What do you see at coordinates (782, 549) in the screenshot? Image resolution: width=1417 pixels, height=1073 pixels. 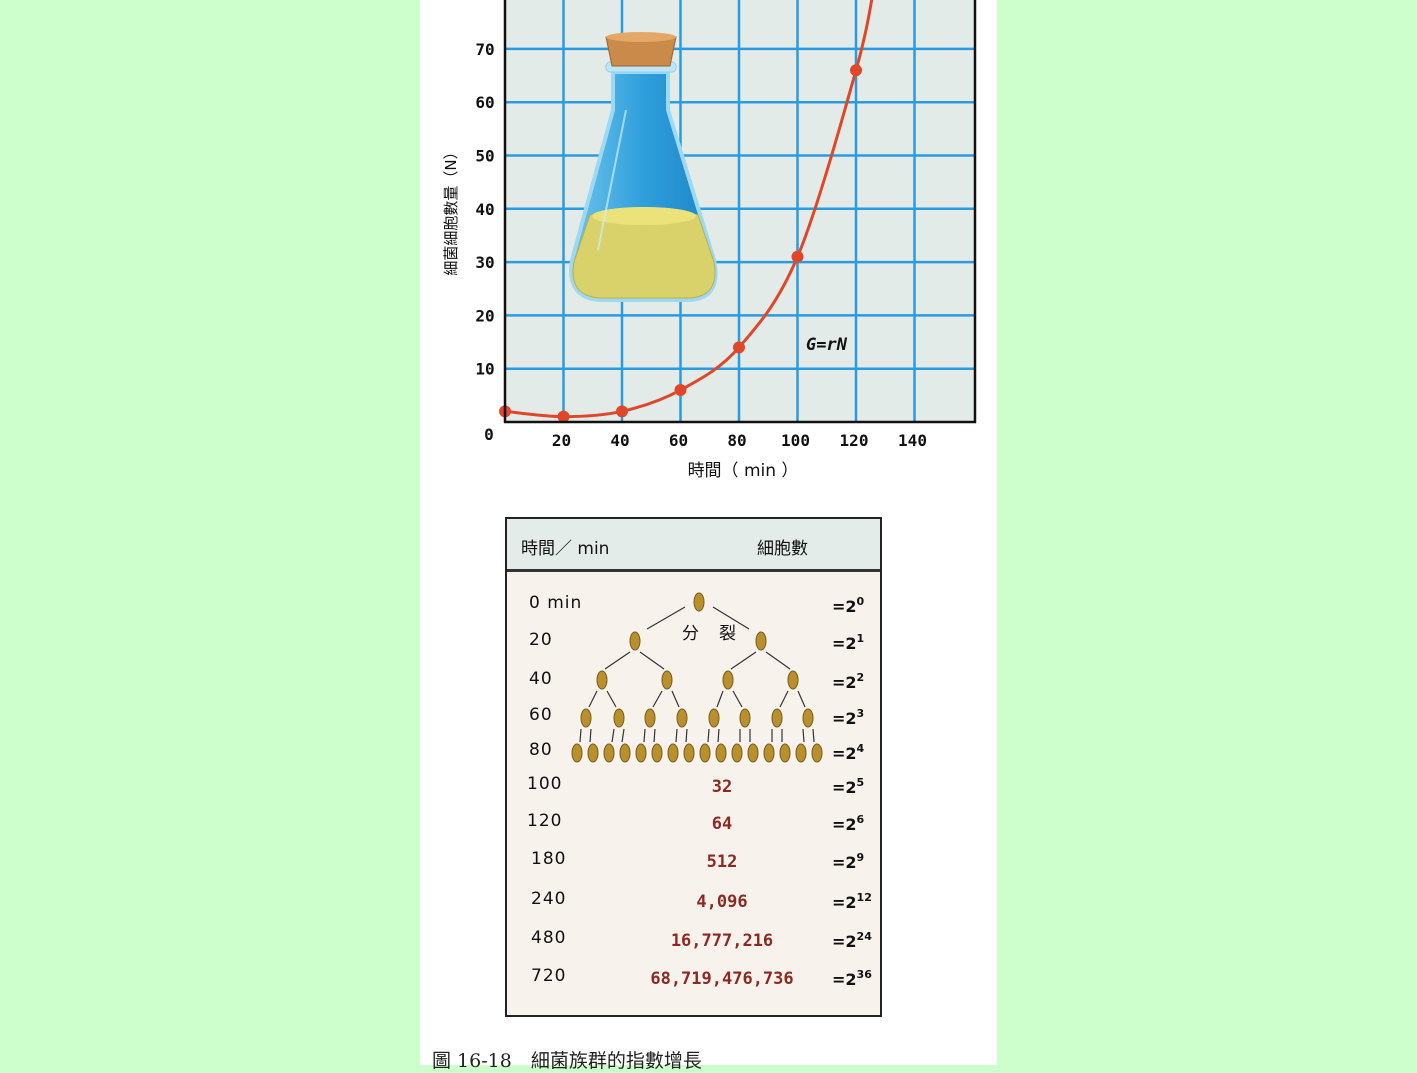 I see `header-count: 細胞數` at bounding box center [782, 549].